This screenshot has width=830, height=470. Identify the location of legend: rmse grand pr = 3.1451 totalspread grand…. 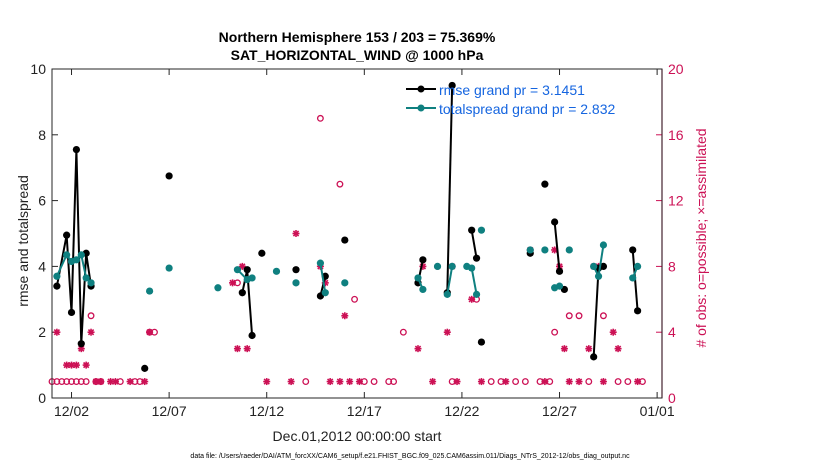
(511, 99).